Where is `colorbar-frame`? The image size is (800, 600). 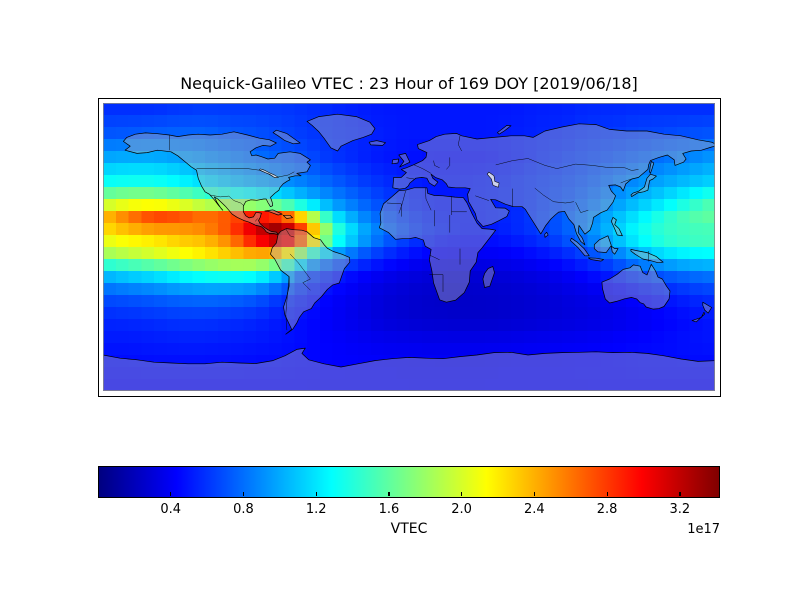 colorbar-frame is located at coordinates (409, 482).